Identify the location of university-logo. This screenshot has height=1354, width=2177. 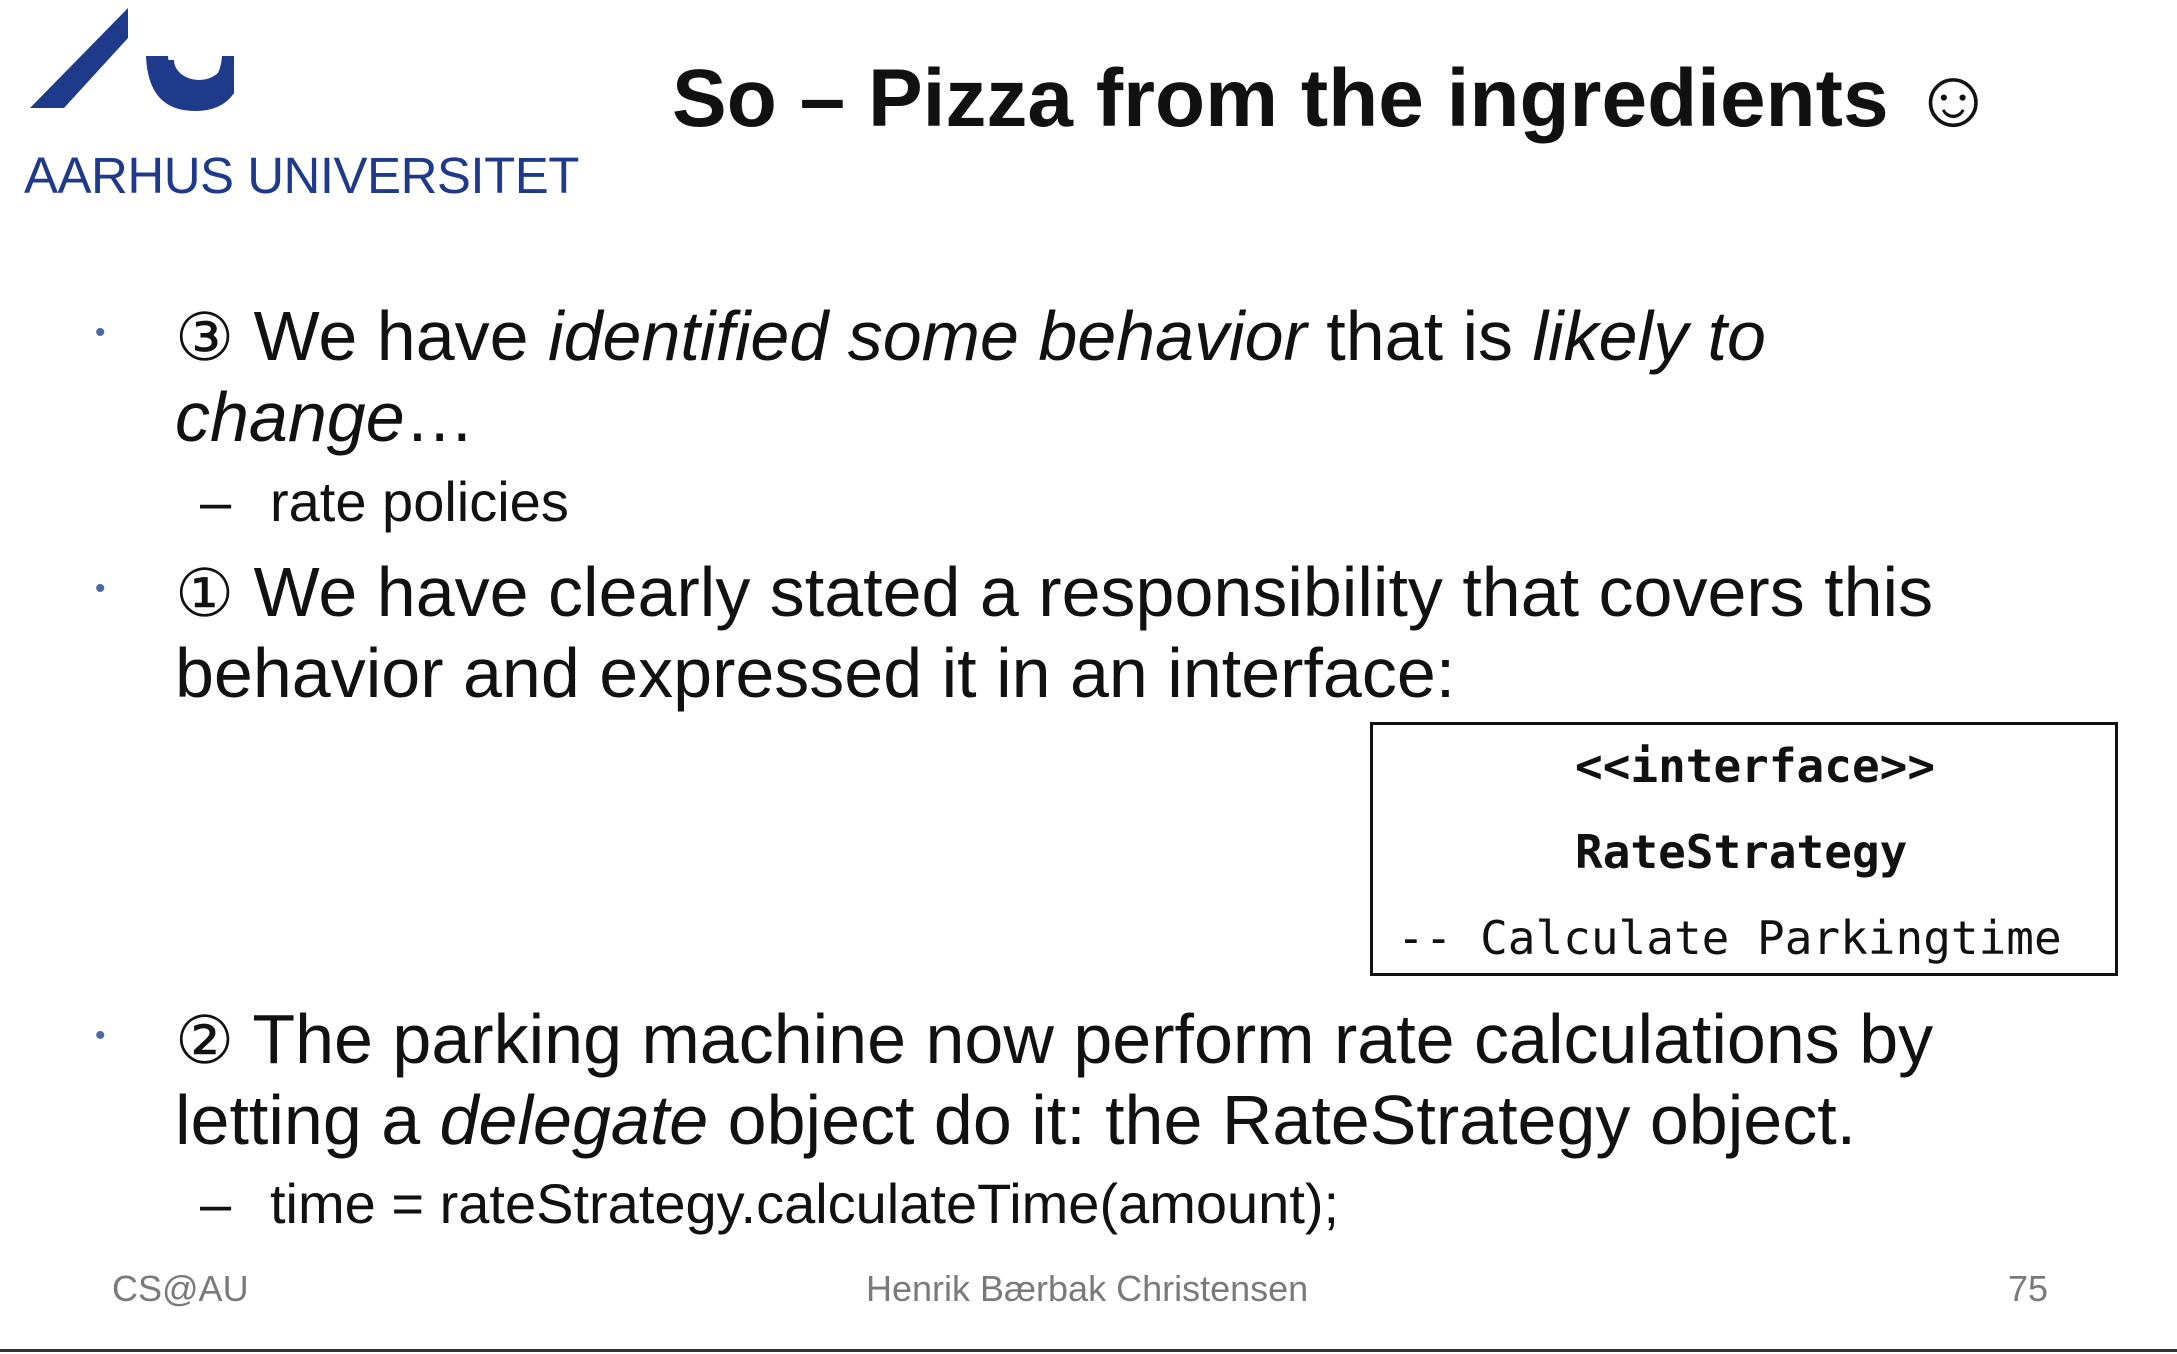
(129, 63).